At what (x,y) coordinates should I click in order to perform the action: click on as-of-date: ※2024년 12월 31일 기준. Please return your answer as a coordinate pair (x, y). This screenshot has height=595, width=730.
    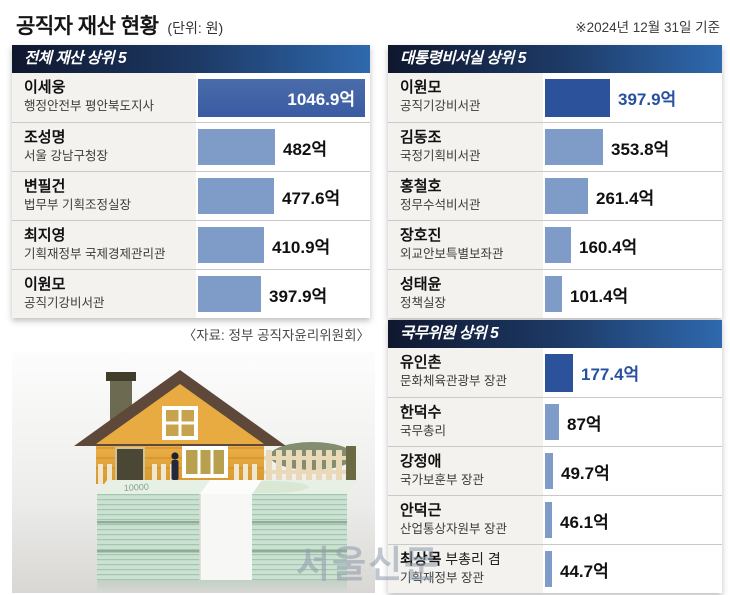
    Looking at the image, I should click on (647, 27).